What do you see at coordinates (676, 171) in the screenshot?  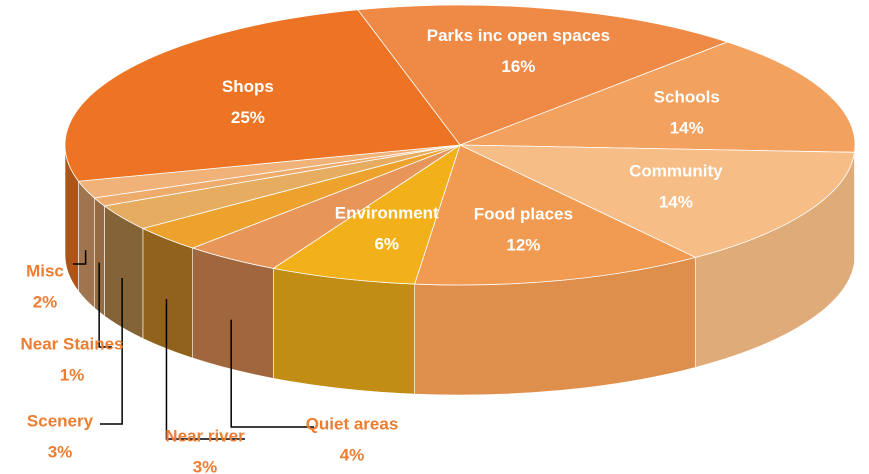 I see `data-label-name: Community` at bounding box center [676, 171].